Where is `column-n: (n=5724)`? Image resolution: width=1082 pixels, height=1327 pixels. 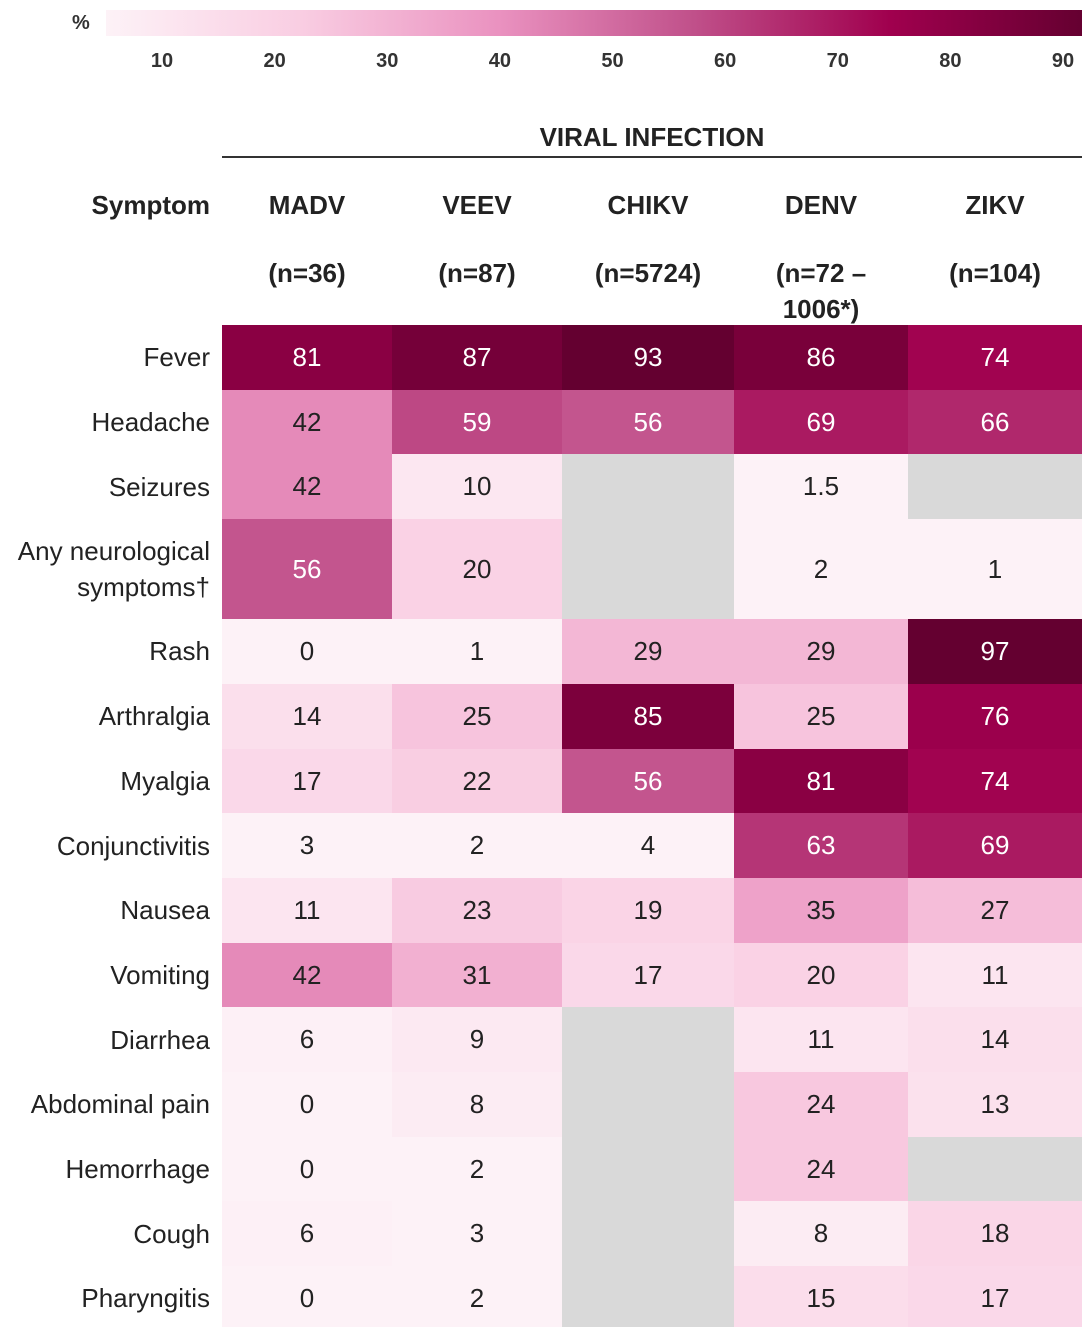 column-n: (n=5724) is located at coordinates (648, 273).